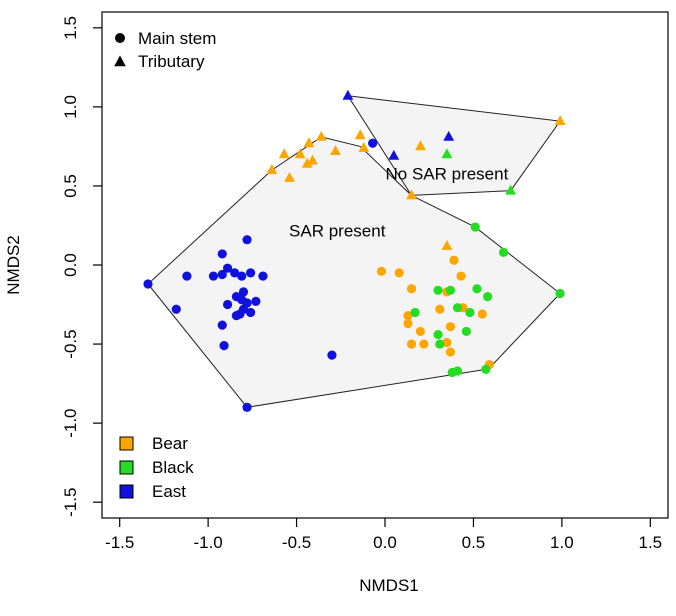 This screenshot has width=676, height=616. Describe the element at coordinates (171, 61) in the screenshot. I see `legend-shape-label: Tributary` at that location.